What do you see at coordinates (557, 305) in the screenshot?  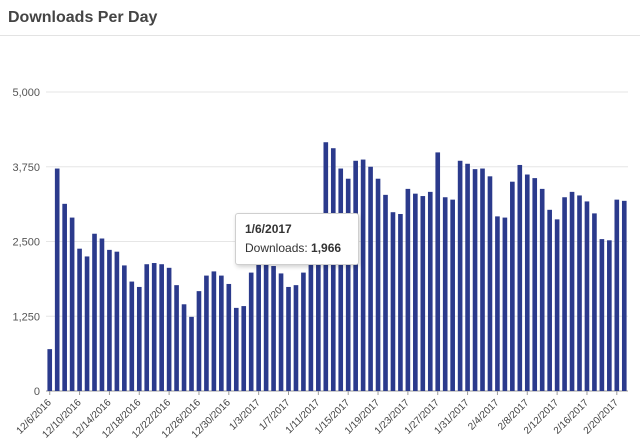 I see `bar: 2/12/2017: 2870` at bounding box center [557, 305].